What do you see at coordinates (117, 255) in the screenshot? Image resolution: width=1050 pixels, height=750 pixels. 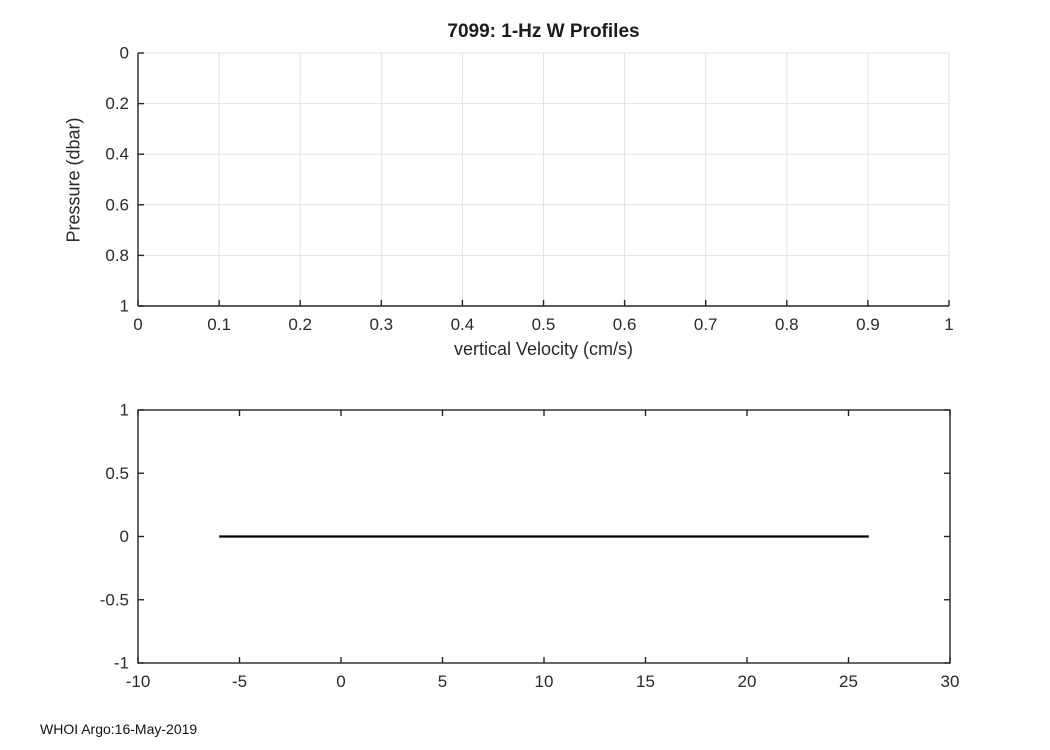 I see `y-tick-label: 0.8` at bounding box center [117, 255].